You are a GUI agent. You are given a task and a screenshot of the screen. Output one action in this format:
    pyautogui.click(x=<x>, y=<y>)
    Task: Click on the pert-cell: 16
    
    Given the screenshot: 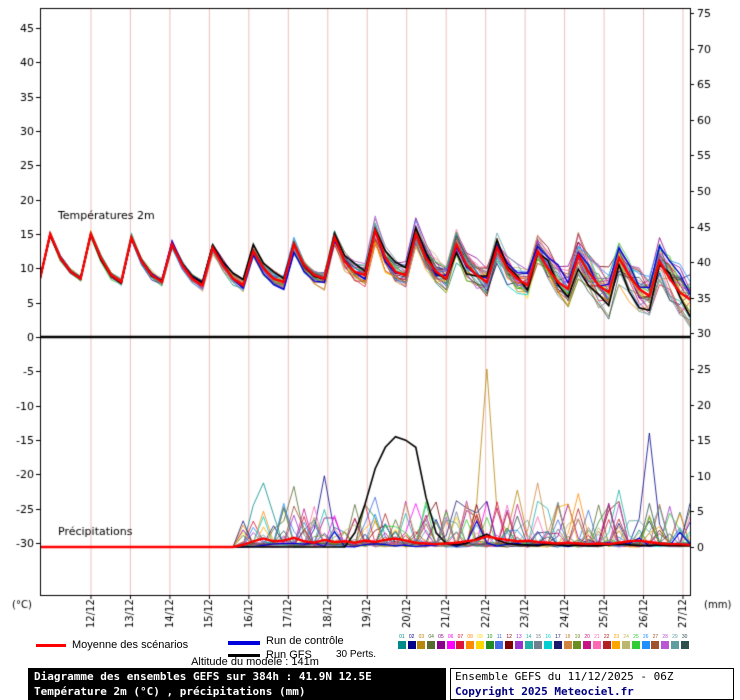 What is the action you would take?
    pyautogui.click(x=548, y=641)
    